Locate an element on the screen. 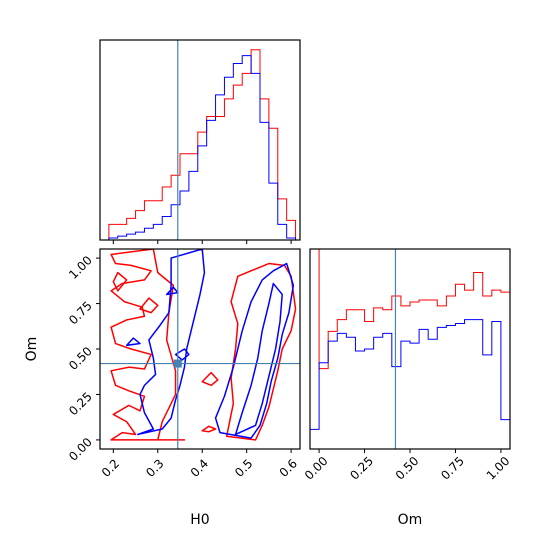 This screenshot has width=550, height=550. h0-hist-red-series is located at coordinates (198, 144).